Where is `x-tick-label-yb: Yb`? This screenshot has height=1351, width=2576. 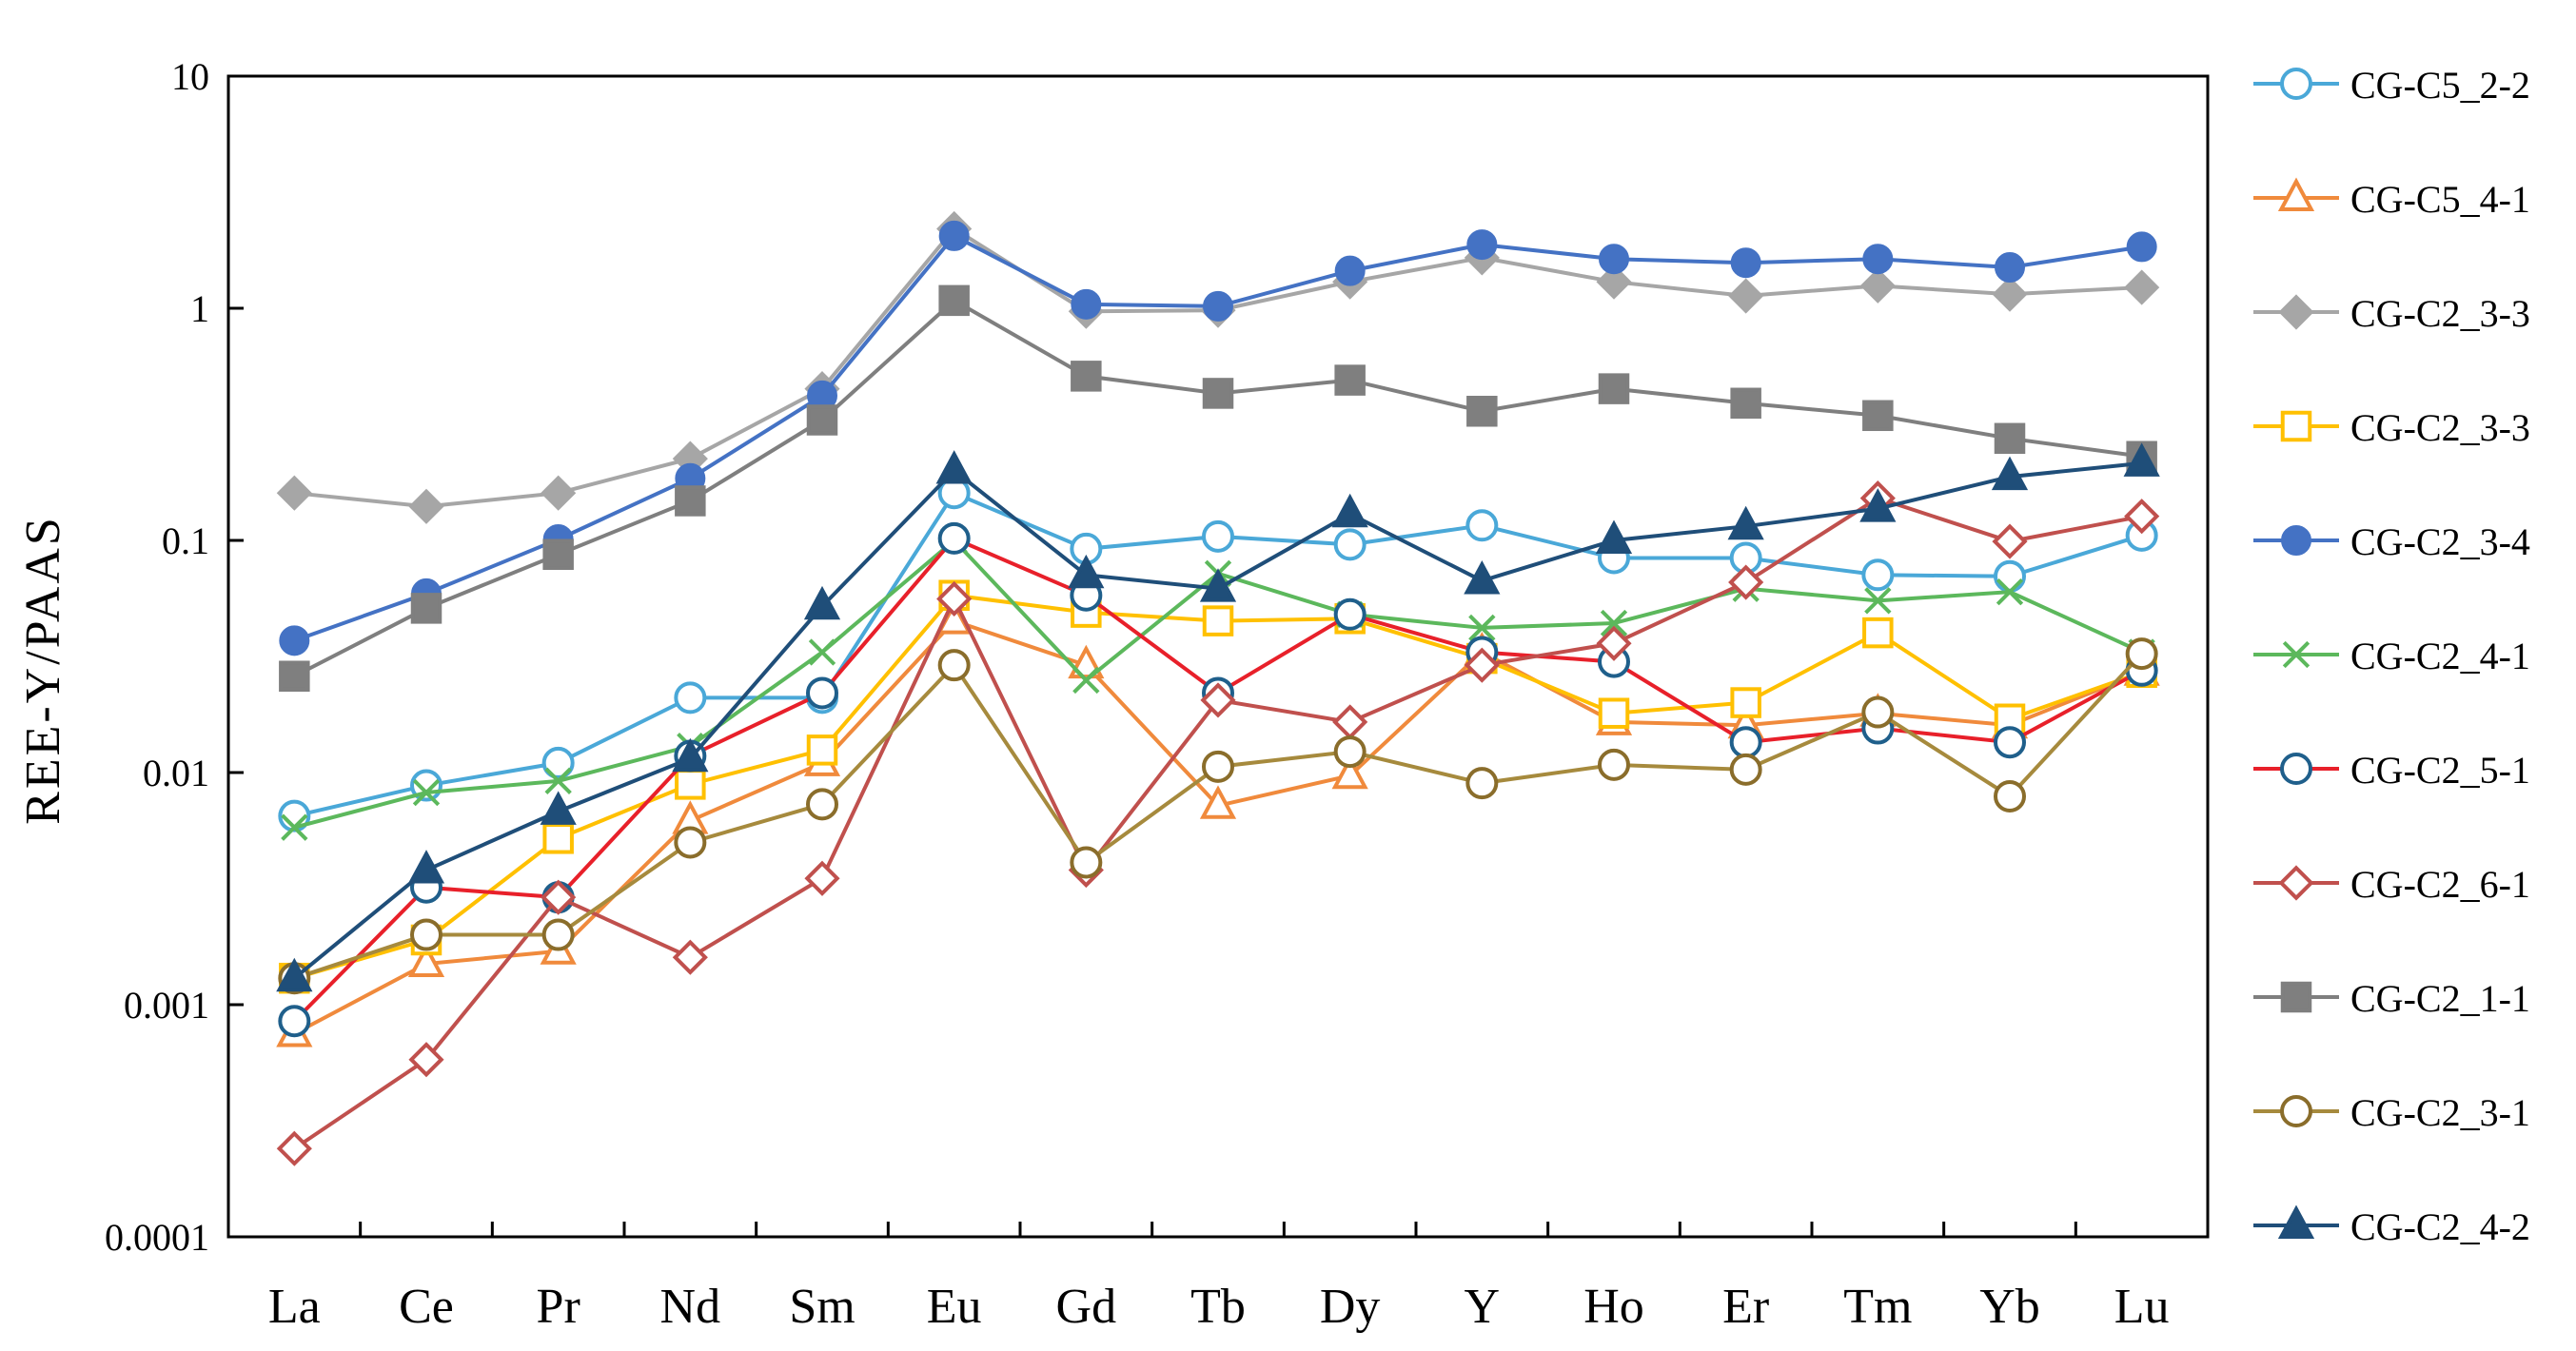
x-tick-label-yb: Yb is located at coordinates (2009, 1307).